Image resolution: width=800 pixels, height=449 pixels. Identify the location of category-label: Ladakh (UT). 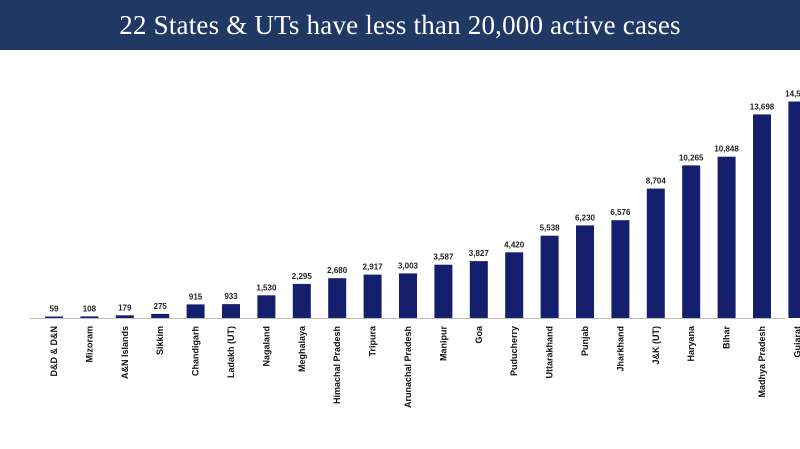
(231, 352).